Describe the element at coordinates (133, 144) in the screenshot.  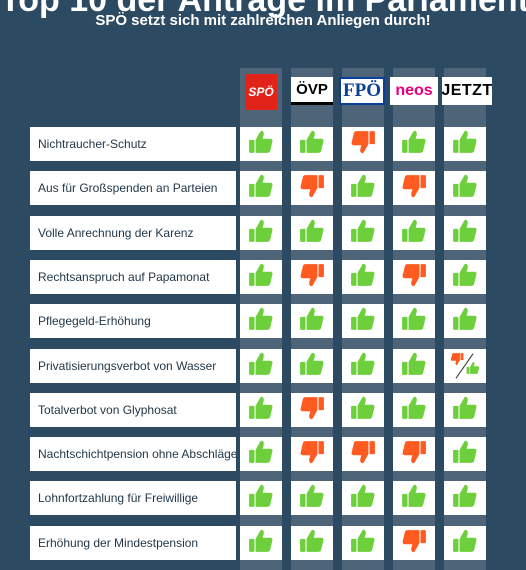
I see `motion-label: Nichtraucher-Schutz` at that location.